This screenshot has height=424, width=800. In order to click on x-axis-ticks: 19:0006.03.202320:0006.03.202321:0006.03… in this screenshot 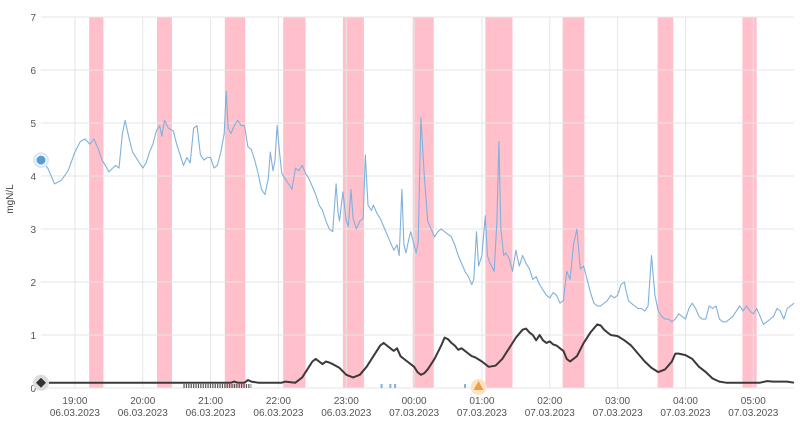, I will do `click(414, 407)`.